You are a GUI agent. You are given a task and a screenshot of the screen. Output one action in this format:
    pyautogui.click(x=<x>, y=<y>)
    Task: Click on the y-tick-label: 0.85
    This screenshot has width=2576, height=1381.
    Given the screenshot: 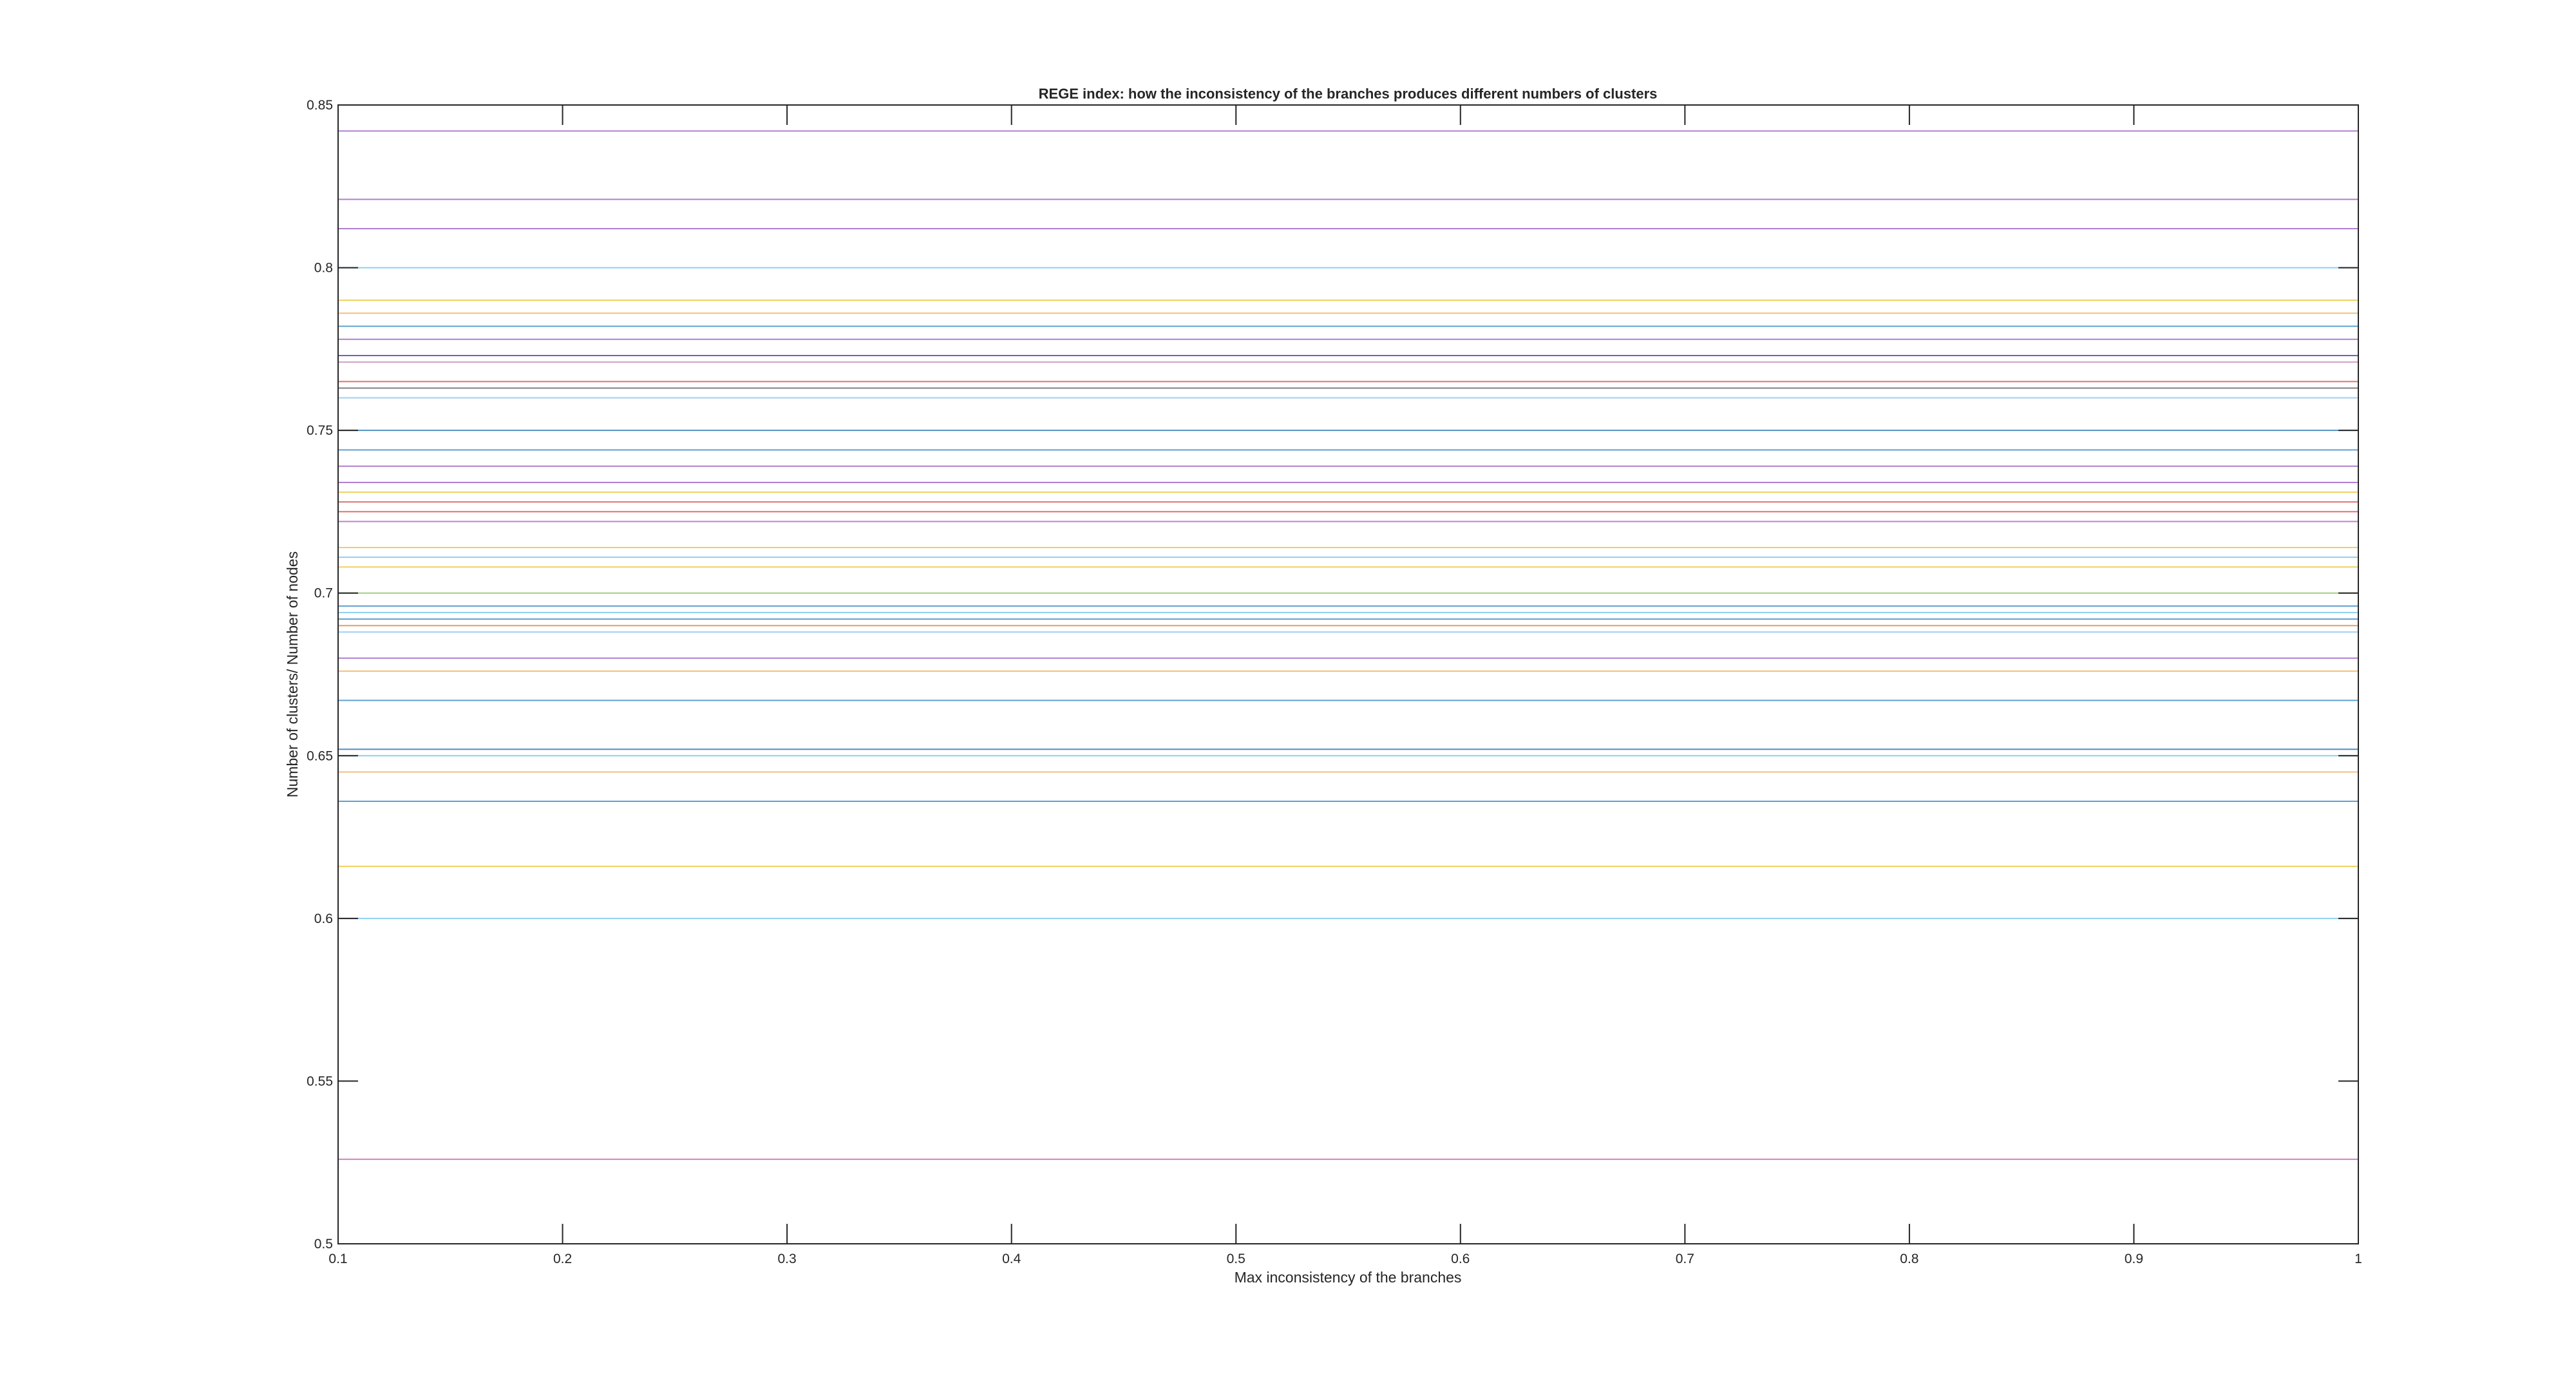 What is the action you would take?
    pyautogui.click(x=320, y=105)
    